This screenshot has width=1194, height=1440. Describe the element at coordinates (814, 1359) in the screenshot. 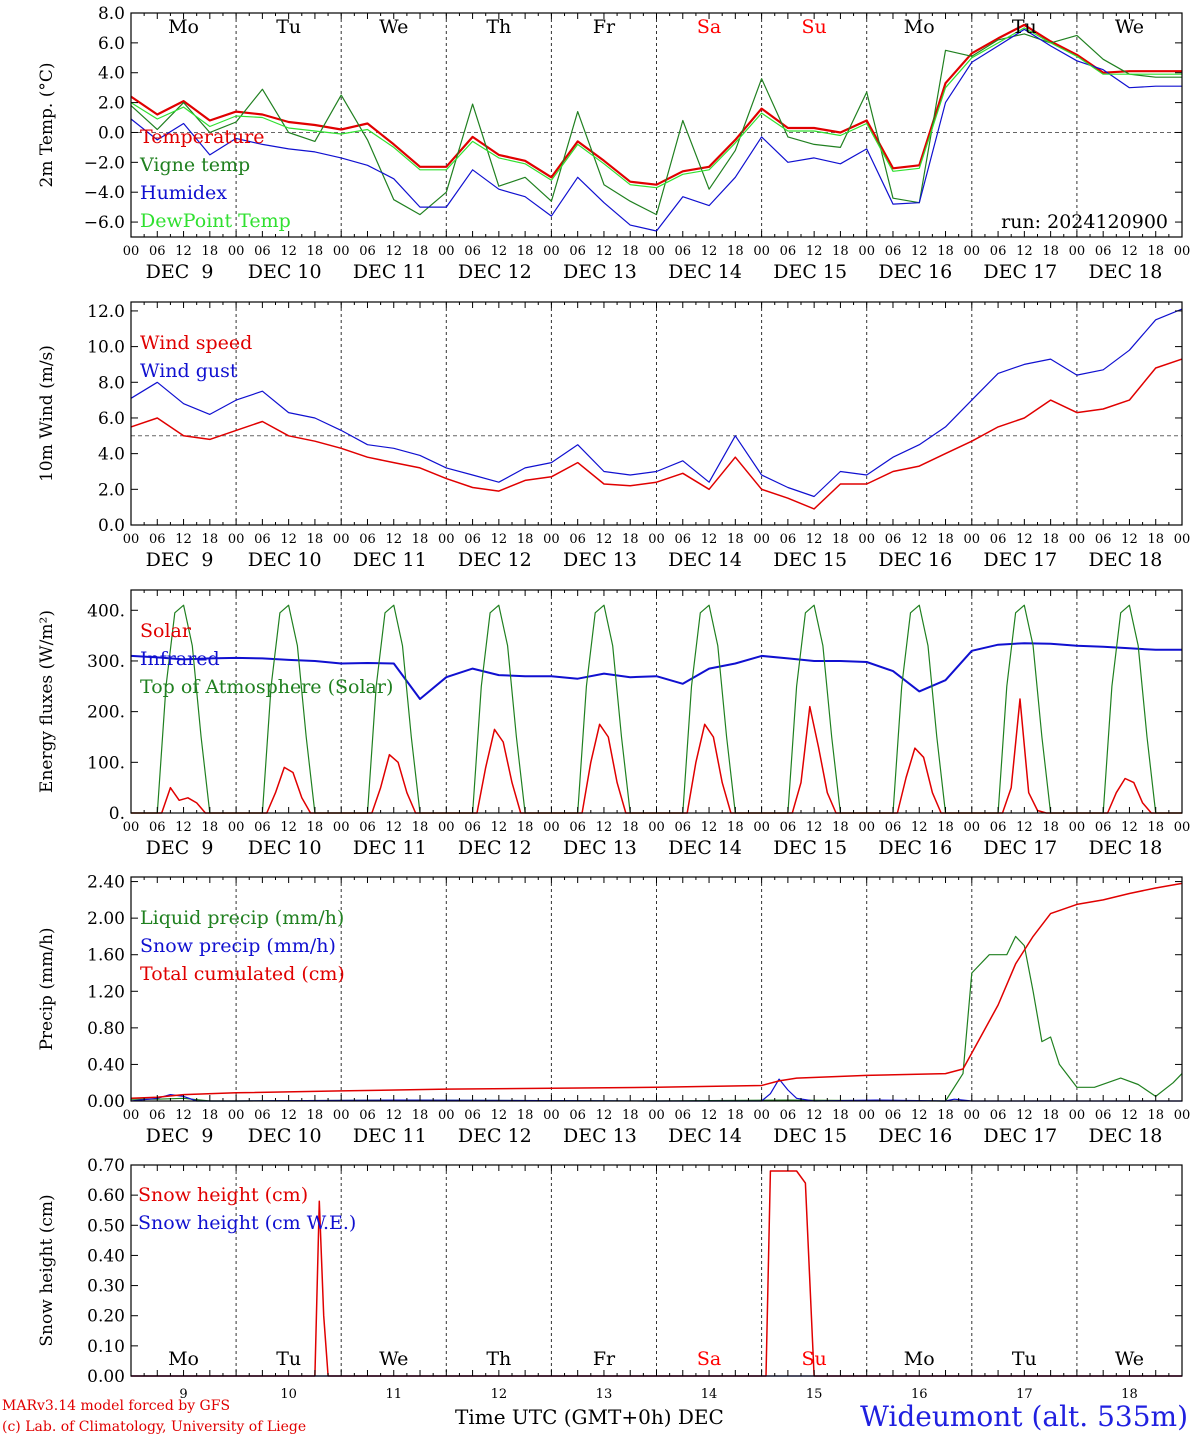

I see `day-name: Su` at that location.